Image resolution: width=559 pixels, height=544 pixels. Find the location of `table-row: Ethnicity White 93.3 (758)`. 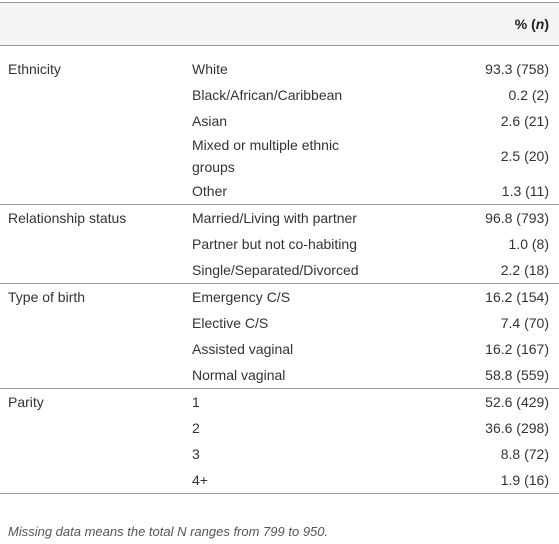

table-row: Ethnicity White 93.3 (758) is located at coordinates (279, 64).